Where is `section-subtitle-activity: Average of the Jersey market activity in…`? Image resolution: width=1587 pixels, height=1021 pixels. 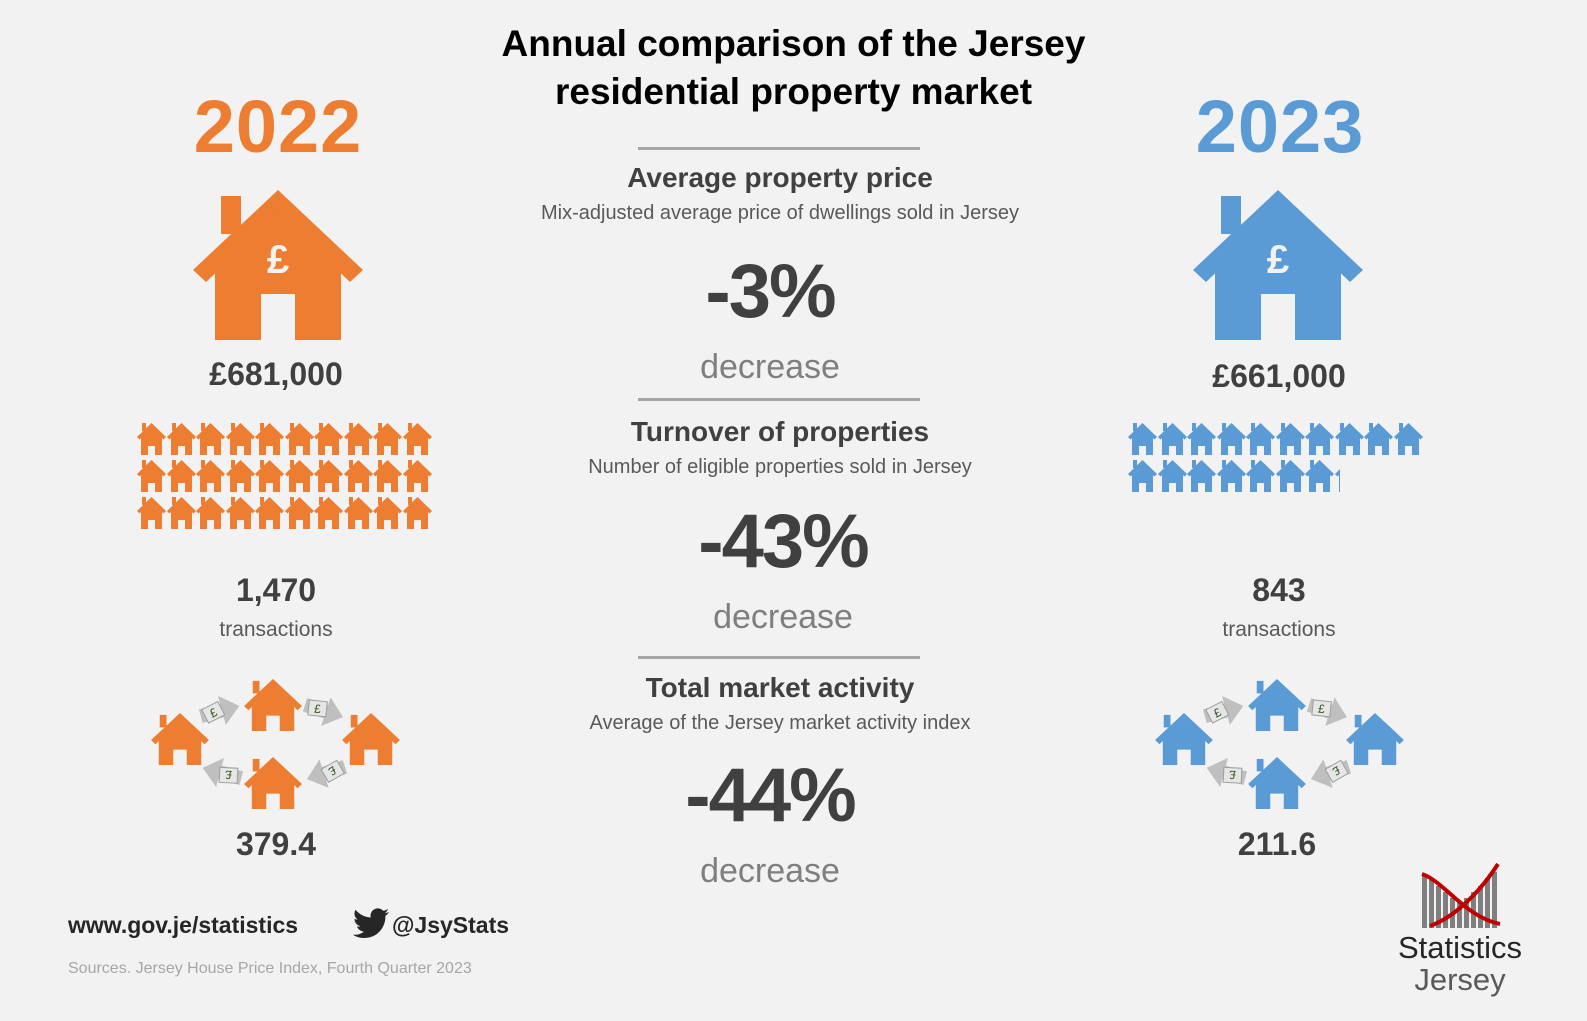
section-subtitle-activity: Average of the Jersey market activity in… is located at coordinates (780, 723).